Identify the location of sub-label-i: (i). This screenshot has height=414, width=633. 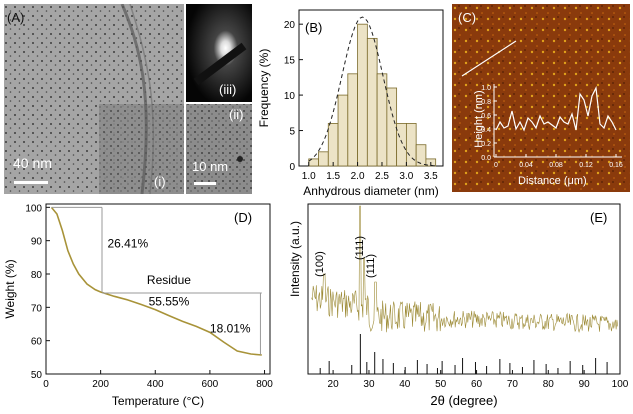
(160, 181).